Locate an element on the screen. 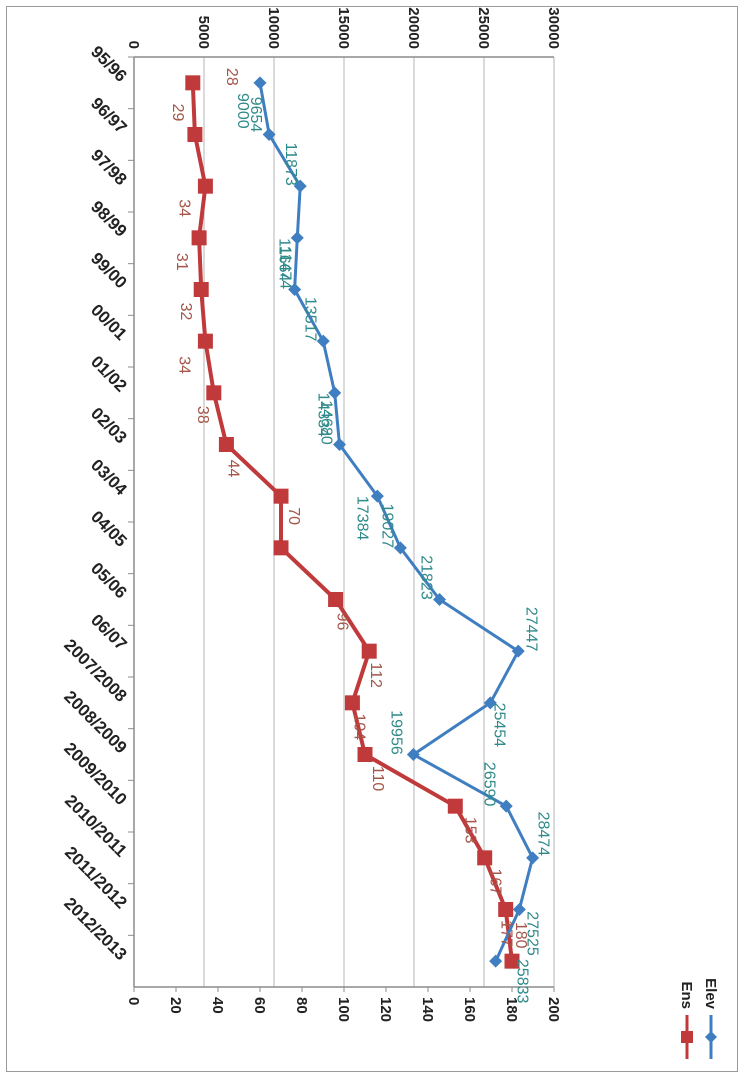 The height and width of the screenshot is (1079, 745). ens-data-label: 167 is located at coordinates (495, 881).